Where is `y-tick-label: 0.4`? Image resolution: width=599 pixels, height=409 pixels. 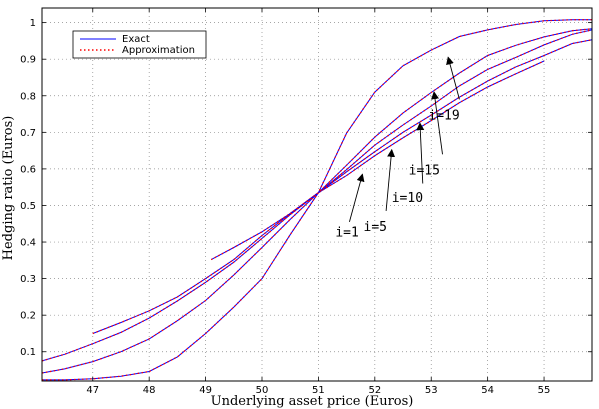
y-tick-label: 0.4 is located at coordinates (28, 243).